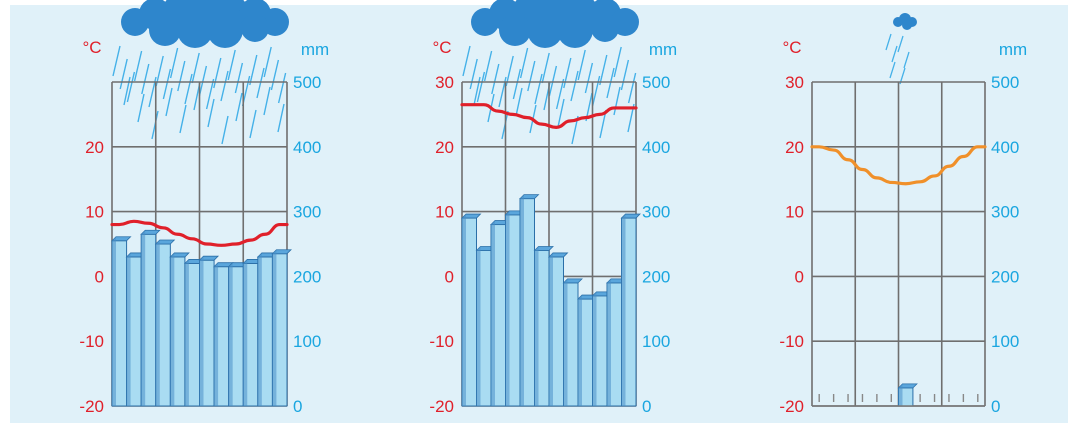 The height and width of the screenshot is (428, 1076). What do you see at coordinates (898, 244) in the screenshot?
I see `grid-and-axes` at bounding box center [898, 244].